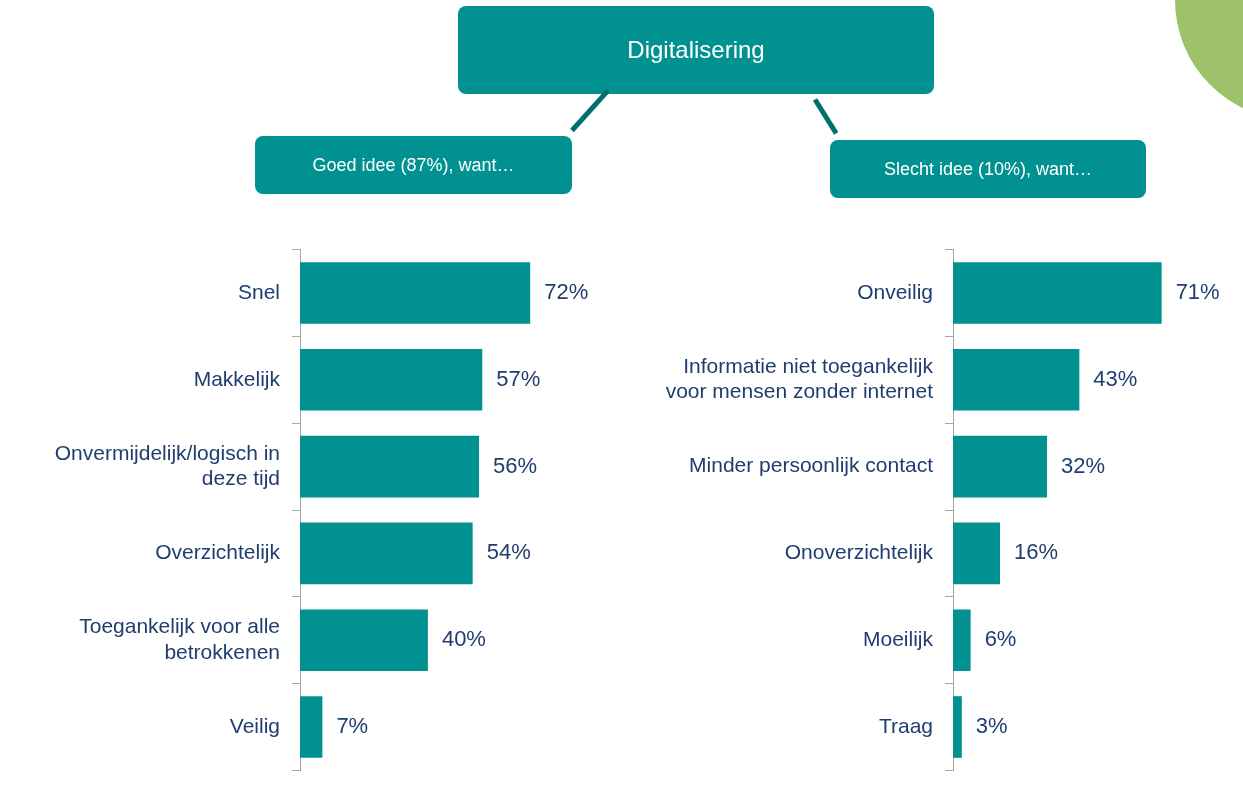 This screenshot has height=795, width=1243. Describe the element at coordinates (898, 638) in the screenshot. I see `y-tick-label: Moeilijk` at that location.